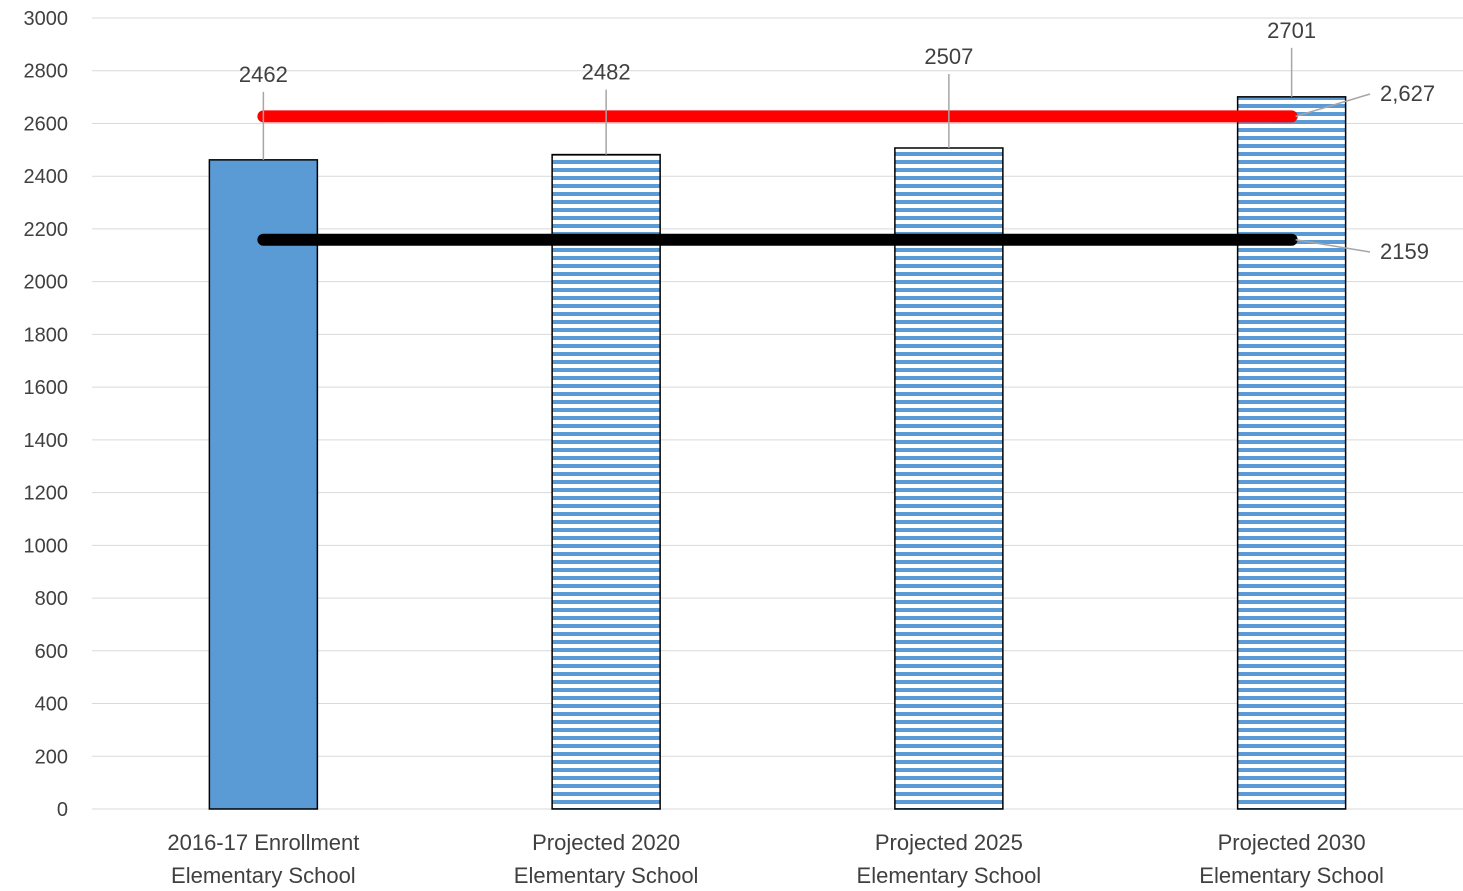 This screenshot has height=891, width=1463. Describe the element at coordinates (948, 56) in the screenshot. I see `data-label: 2507` at that location.